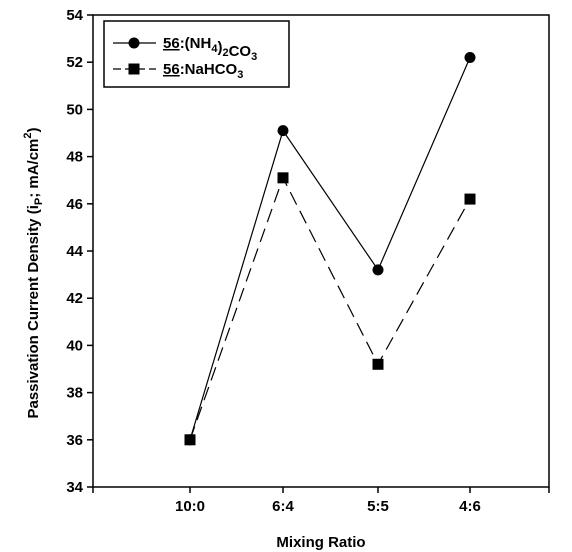 This screenshot has height=552, width=572. I want to click on y-tick-label: 52, so click(74, 62).